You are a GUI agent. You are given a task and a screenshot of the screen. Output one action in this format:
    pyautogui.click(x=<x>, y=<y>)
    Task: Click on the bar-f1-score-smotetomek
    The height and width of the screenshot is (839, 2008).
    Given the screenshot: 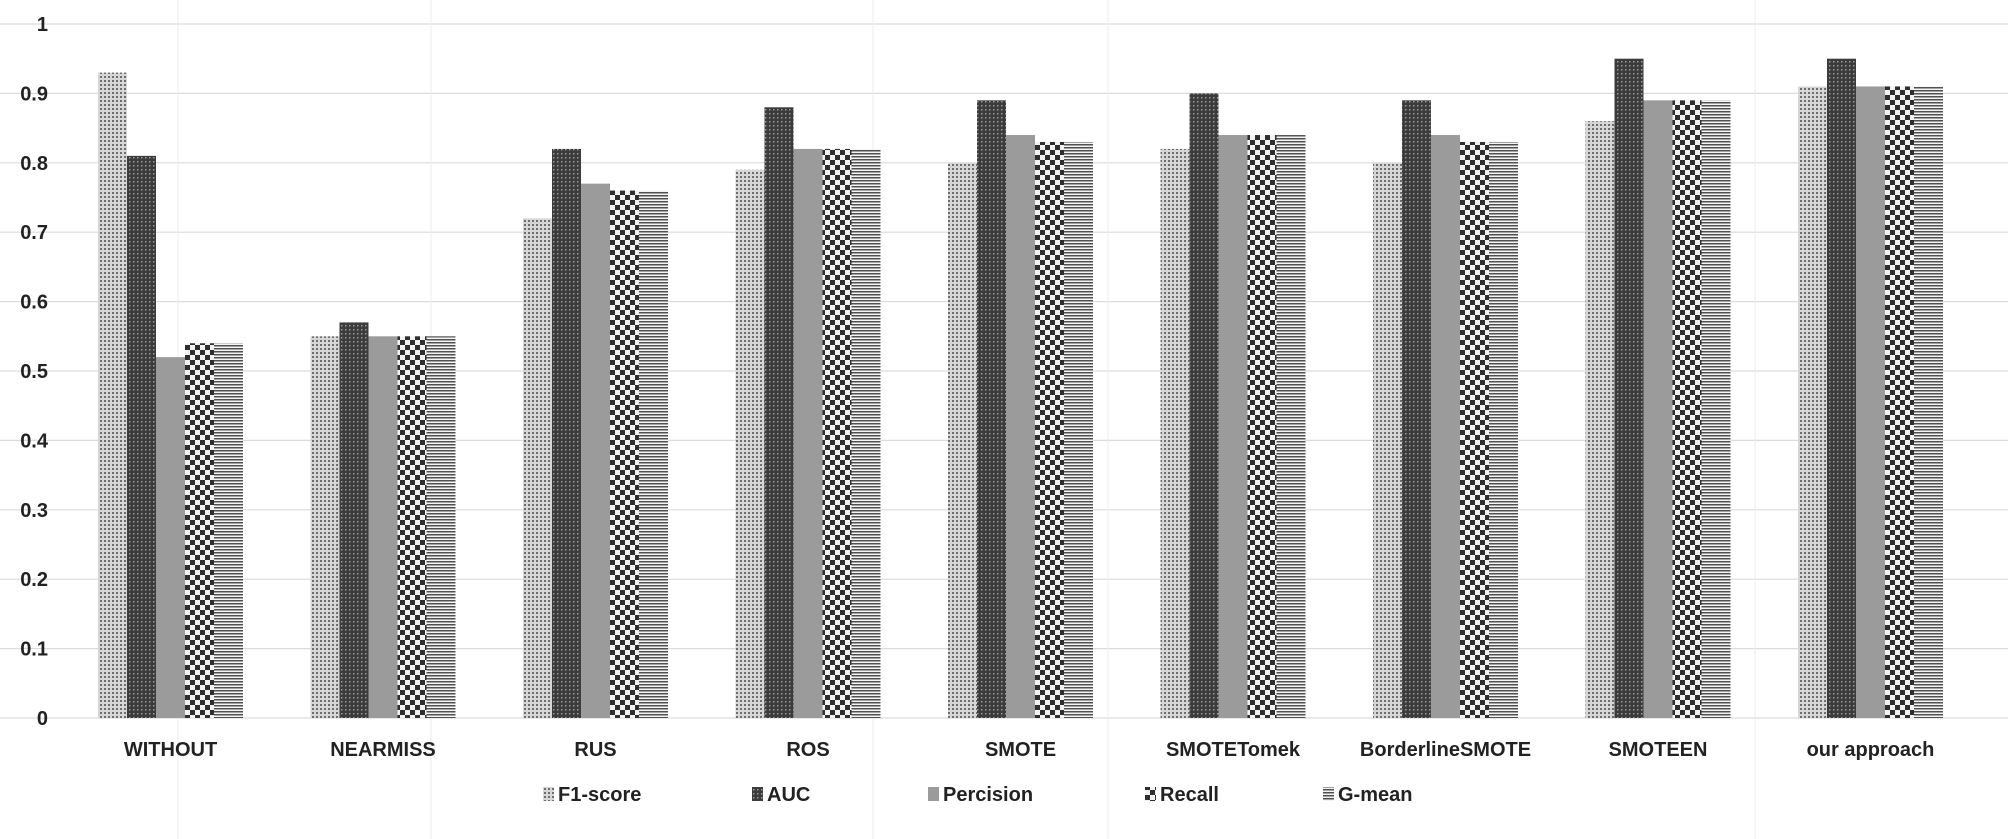 What is the action you would take?
    pyautogui.click(x=1175, y=433)
    